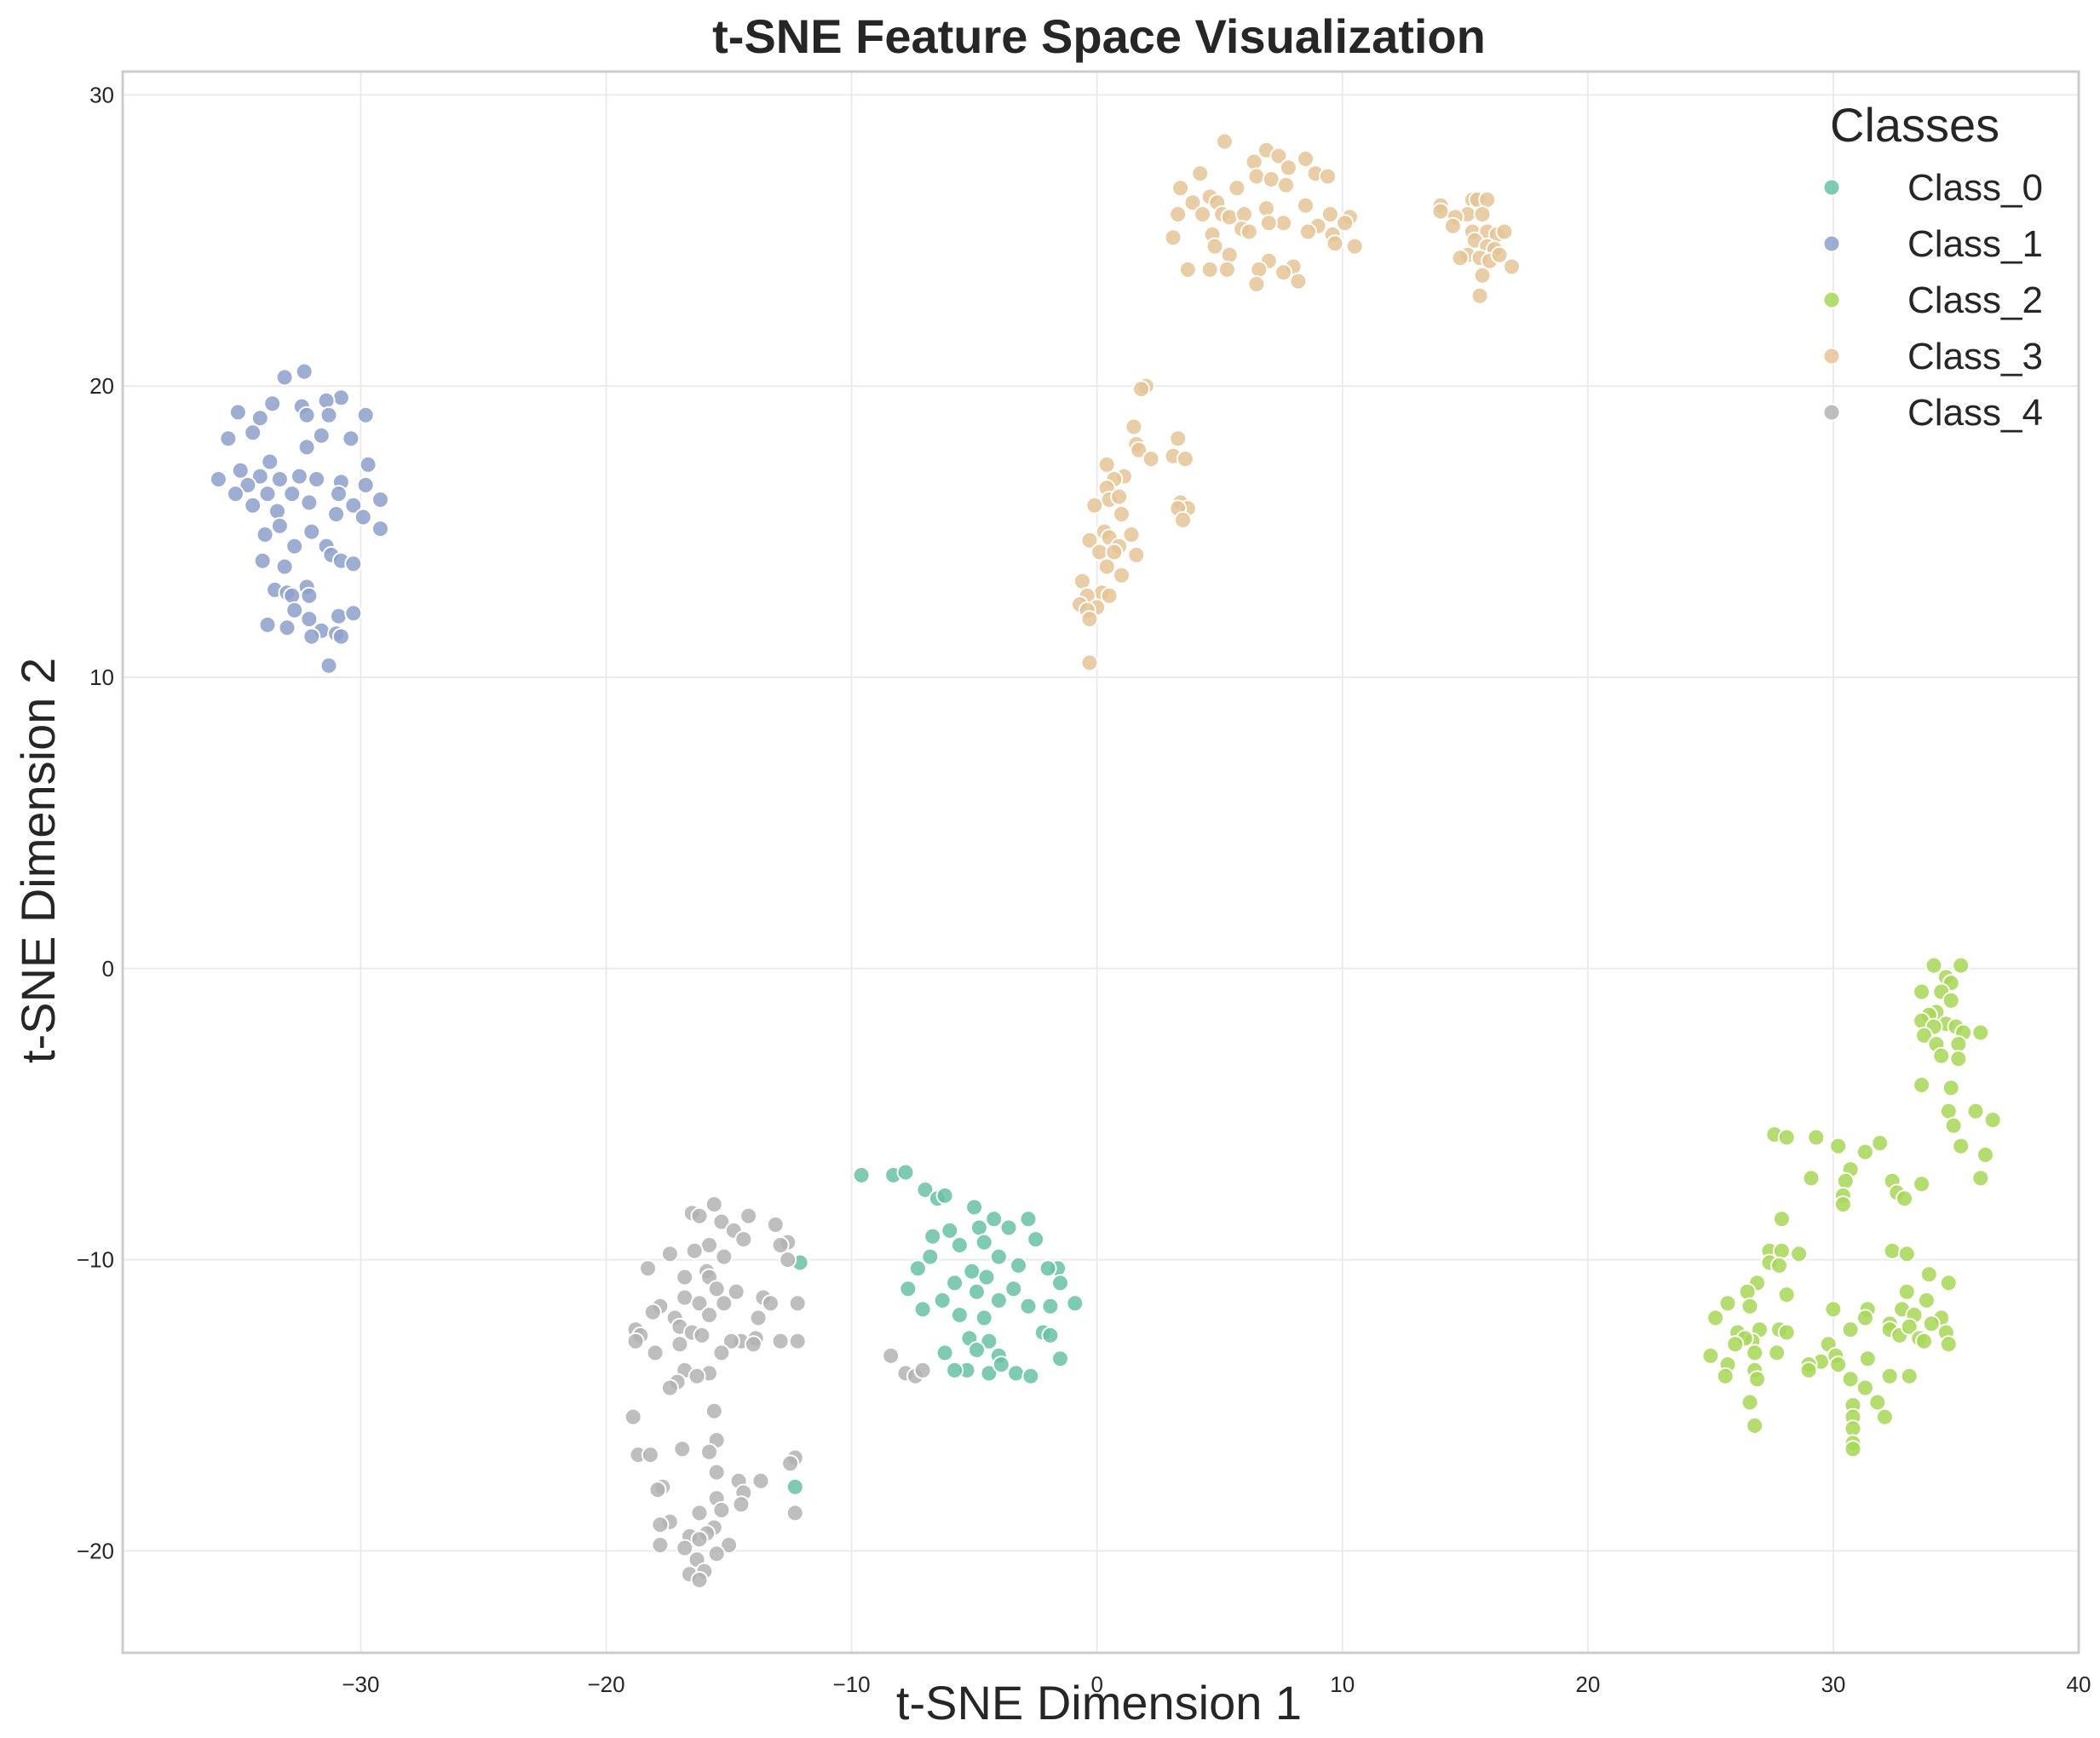 The width and height of the screenshot is (2100, 1738). I want to click on x-tick-labels: −30 −20 −10 0 10 20 30 40, so click(1216, 1684).